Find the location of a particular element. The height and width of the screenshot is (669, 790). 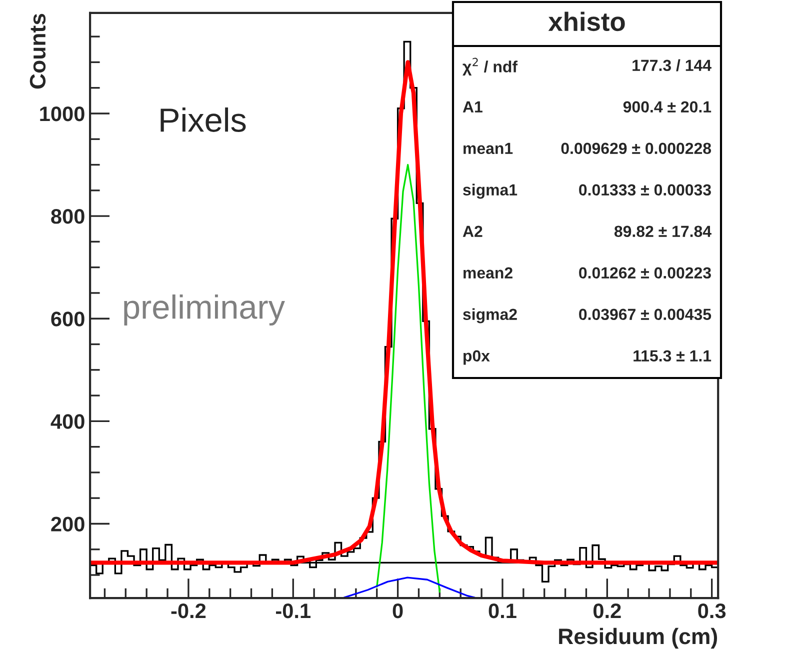

annotation: 177.3 / 144 is located at coordinates (672, 65).